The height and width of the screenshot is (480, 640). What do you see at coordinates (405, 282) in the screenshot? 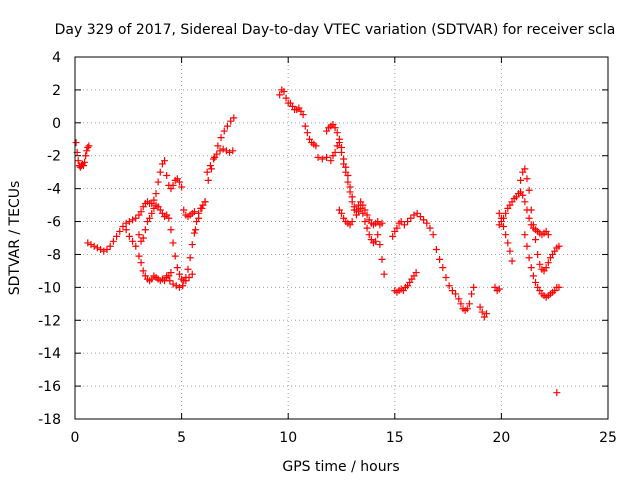
I see `series-arc10` at bounding box center [405, 282].